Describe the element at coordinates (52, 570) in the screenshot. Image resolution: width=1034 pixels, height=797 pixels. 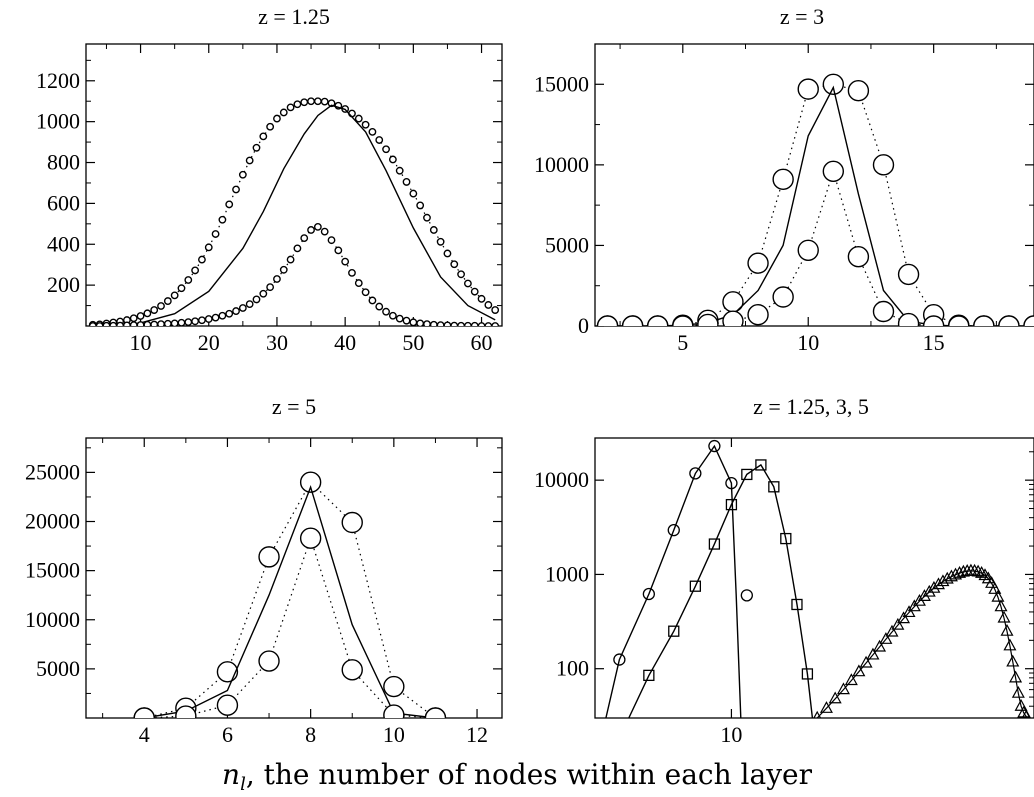
I see `y-tick-label: 15000` at that location.